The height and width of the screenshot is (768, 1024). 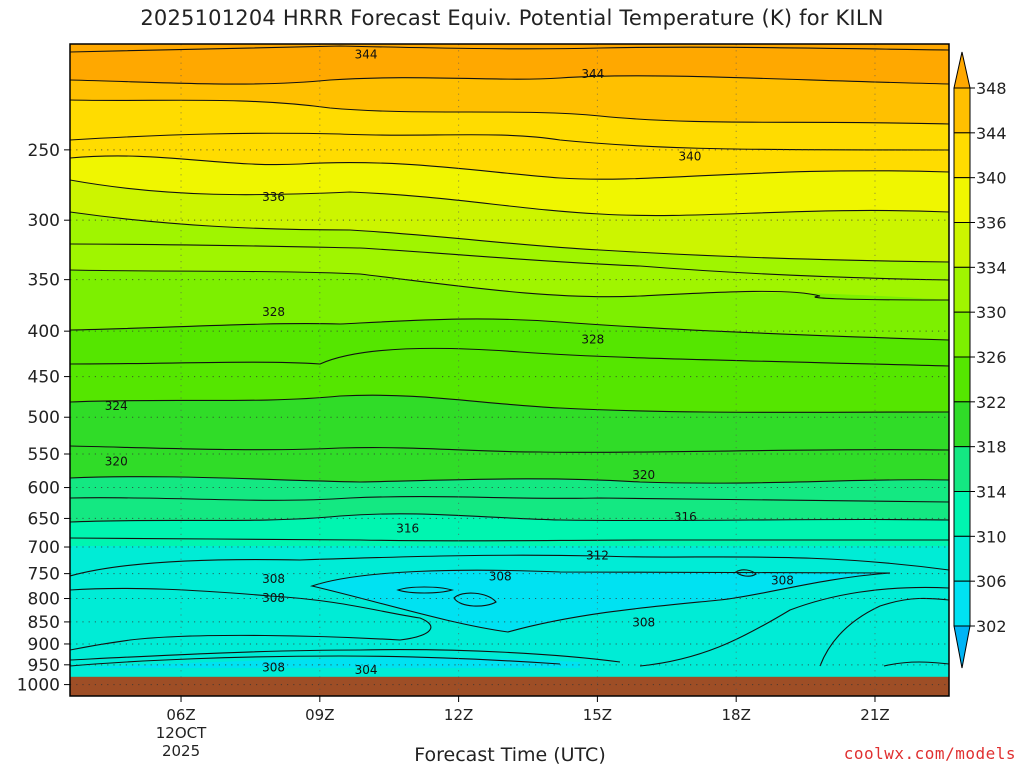 I want to click on x-tick-label: 12OCT, so click(x=181, y=733).